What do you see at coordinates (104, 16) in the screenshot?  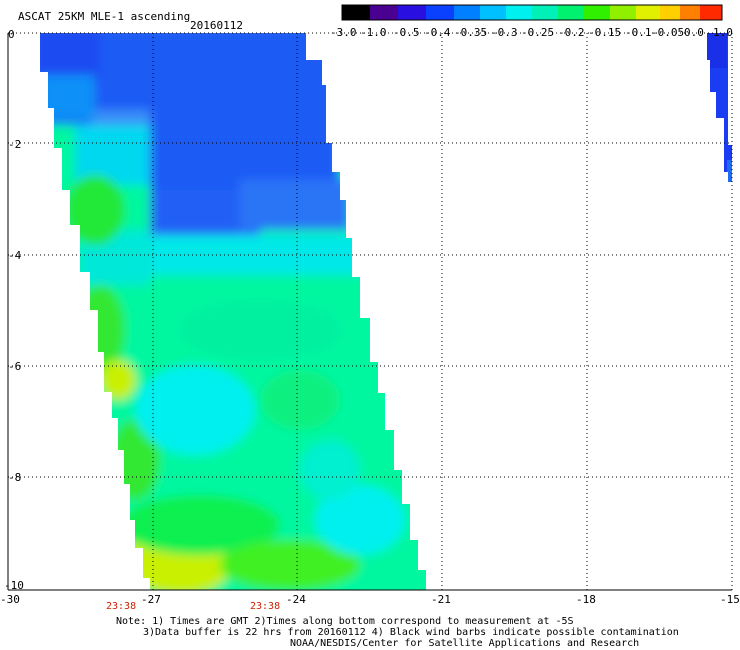 I see `chart-title: ASCAT 25KM MLE-1 ascending` at bounding box center [104, 16].